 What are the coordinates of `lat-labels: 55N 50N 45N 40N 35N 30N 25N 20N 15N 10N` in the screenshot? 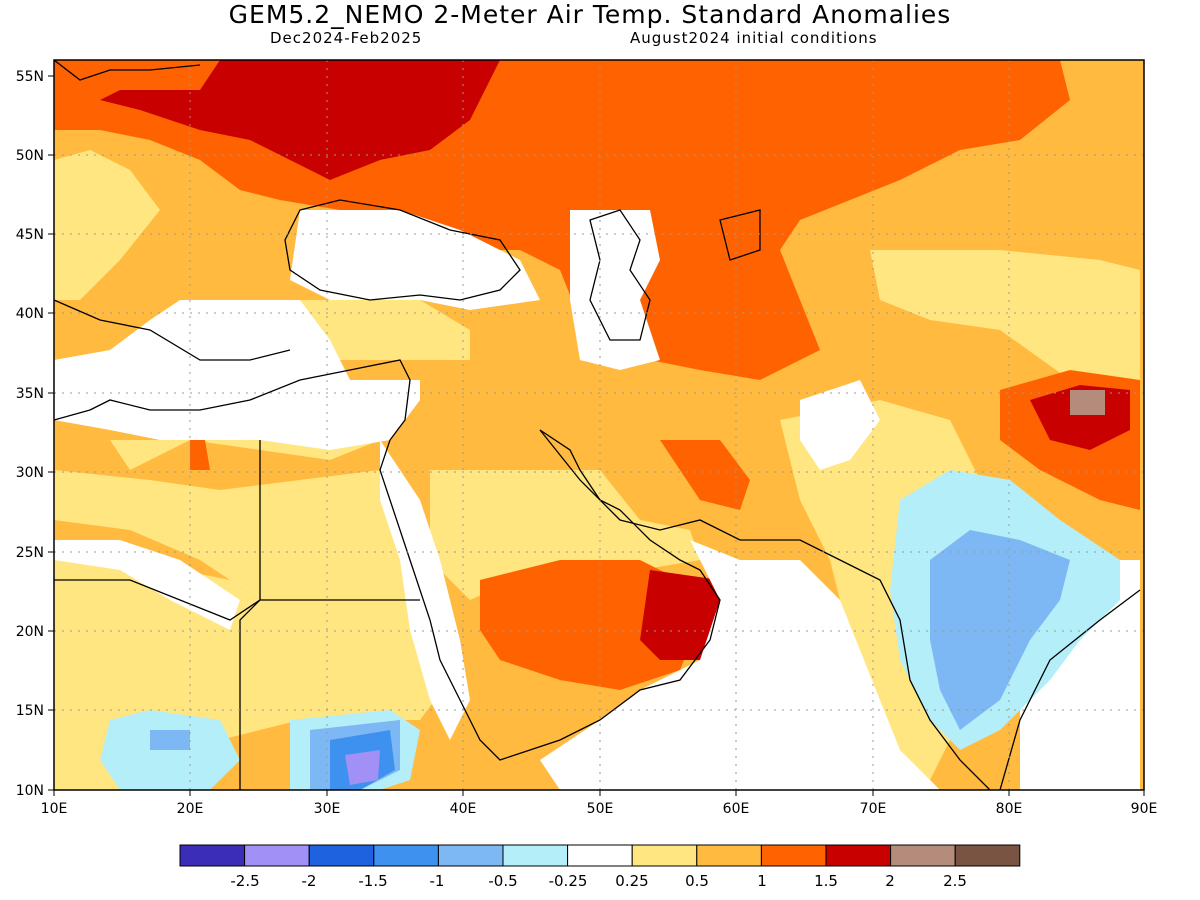 It's located at (30, 434).